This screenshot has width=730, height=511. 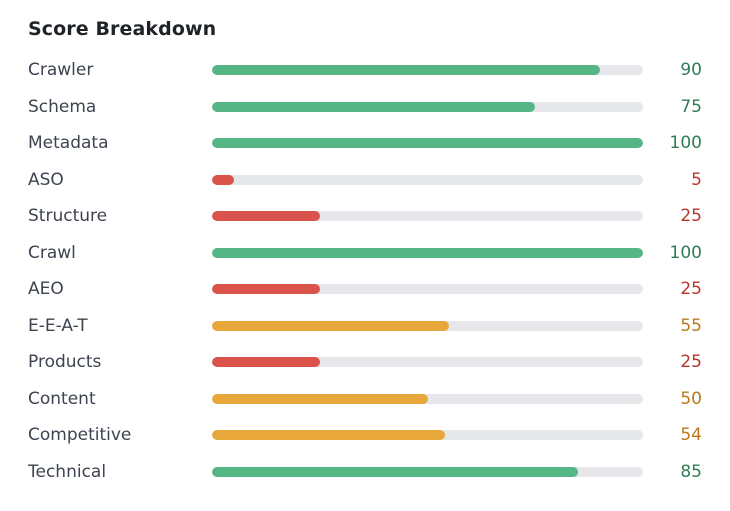 I want to click on score-row-schema: Schema 75, so click(x=365, y=109).